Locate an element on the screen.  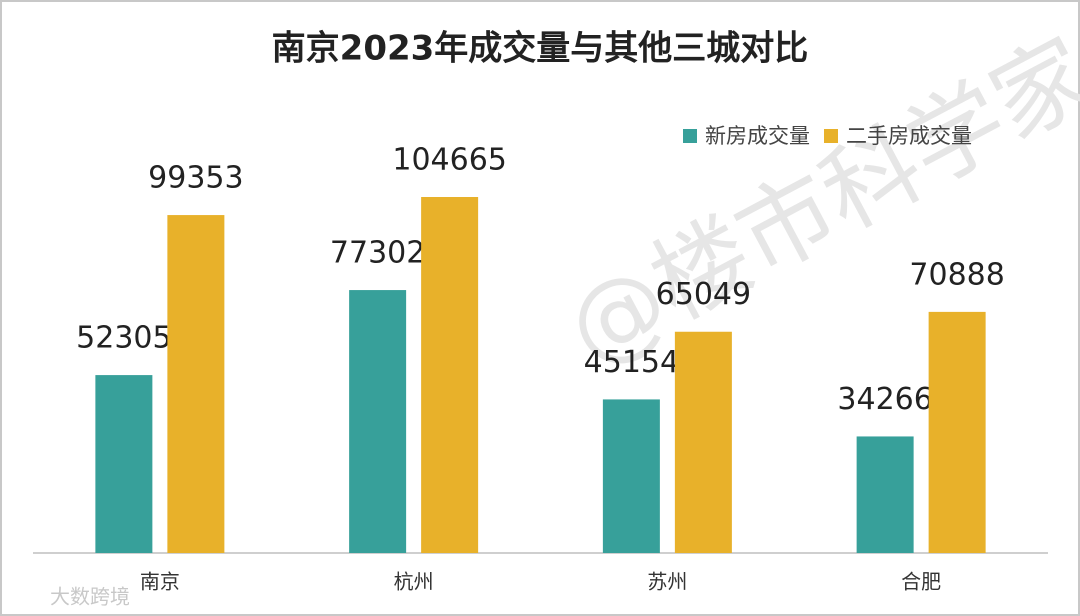
legend-label: 二手房成交量 is located at coordinates (909, 136).